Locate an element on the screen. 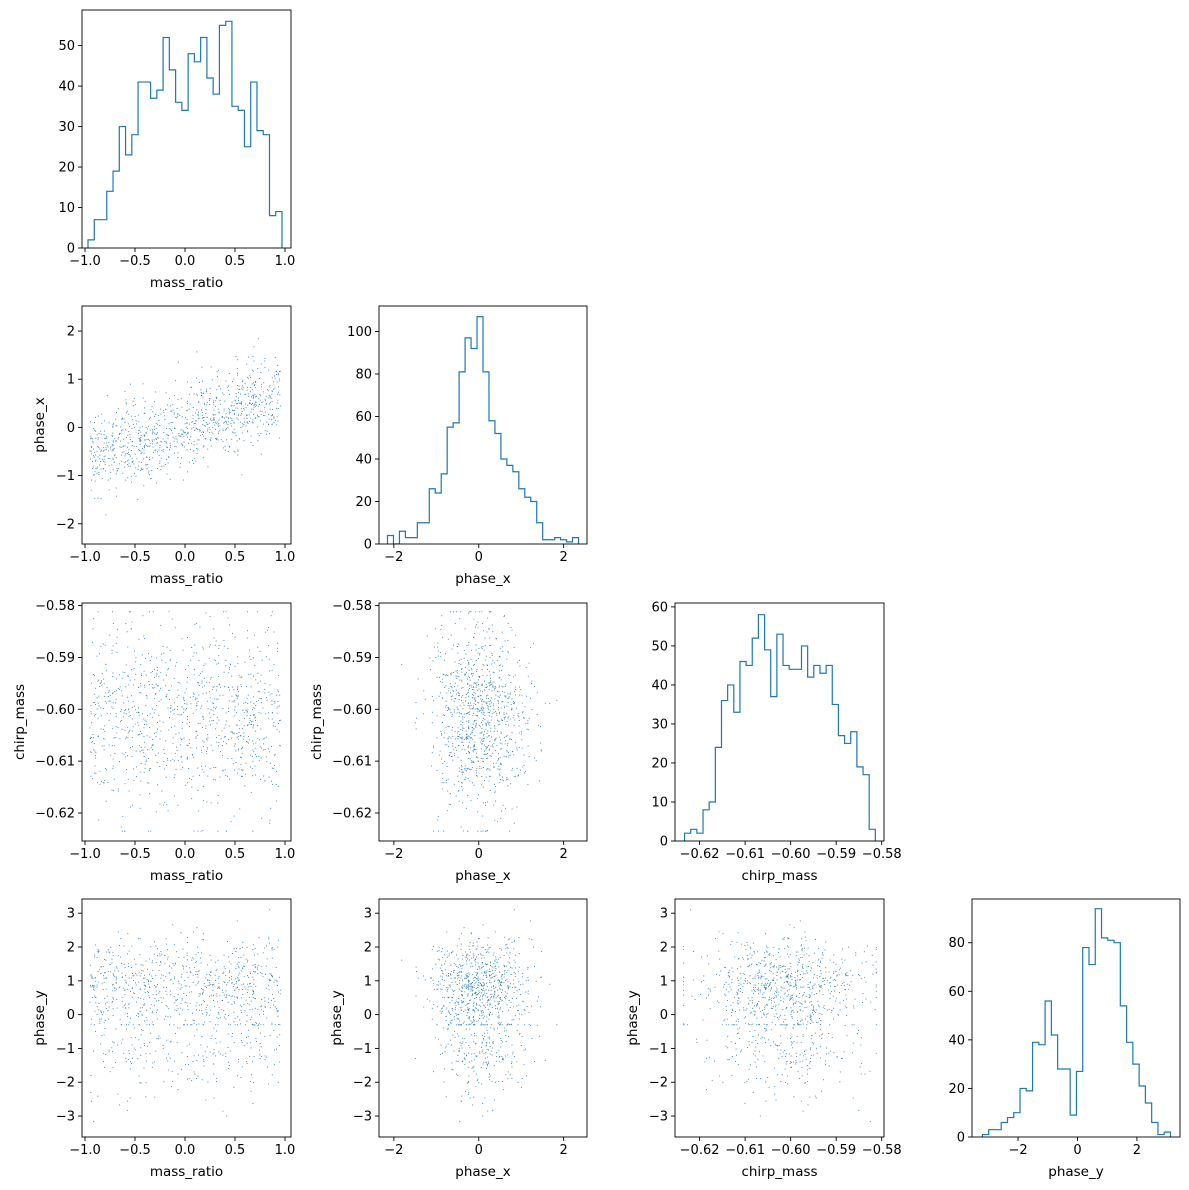  x-axis-label: phase_x is located at coordinates (482, 579).